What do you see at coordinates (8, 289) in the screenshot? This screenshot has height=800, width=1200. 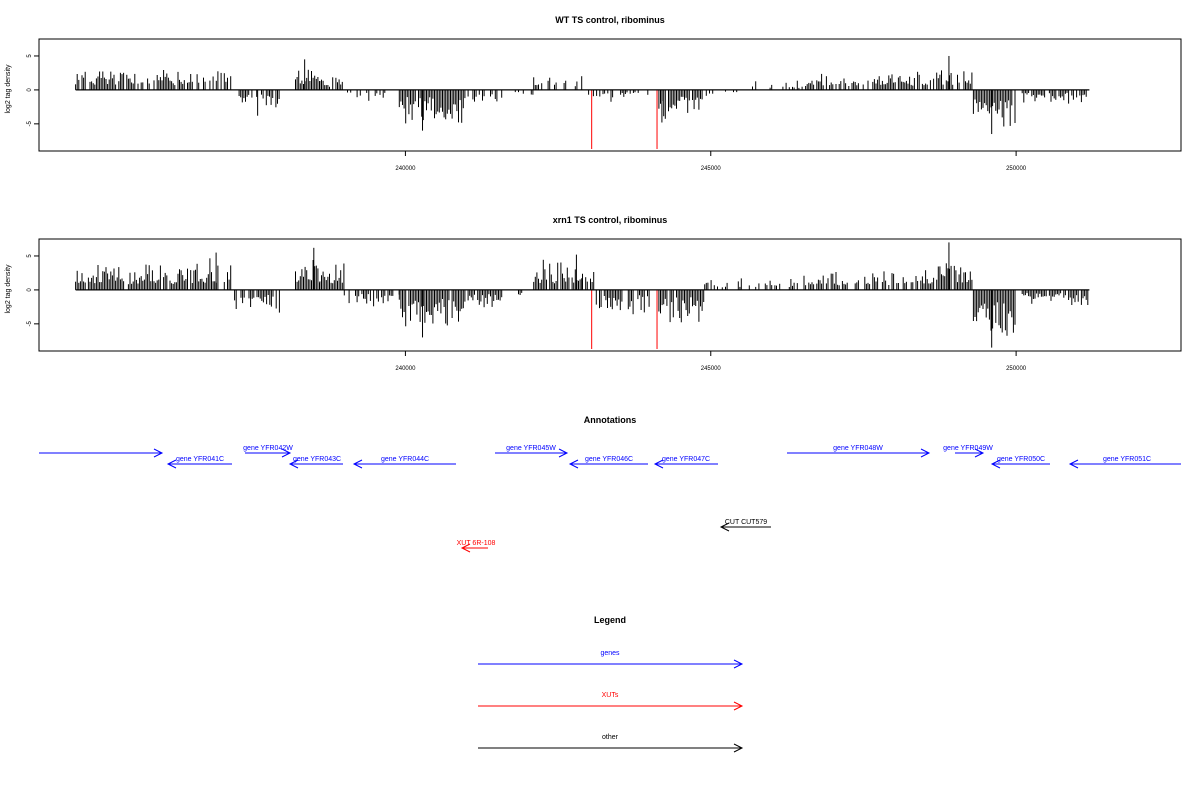 I see `xrn1-y-axis-label: log2 tag density` at bounding box center [8, 289].